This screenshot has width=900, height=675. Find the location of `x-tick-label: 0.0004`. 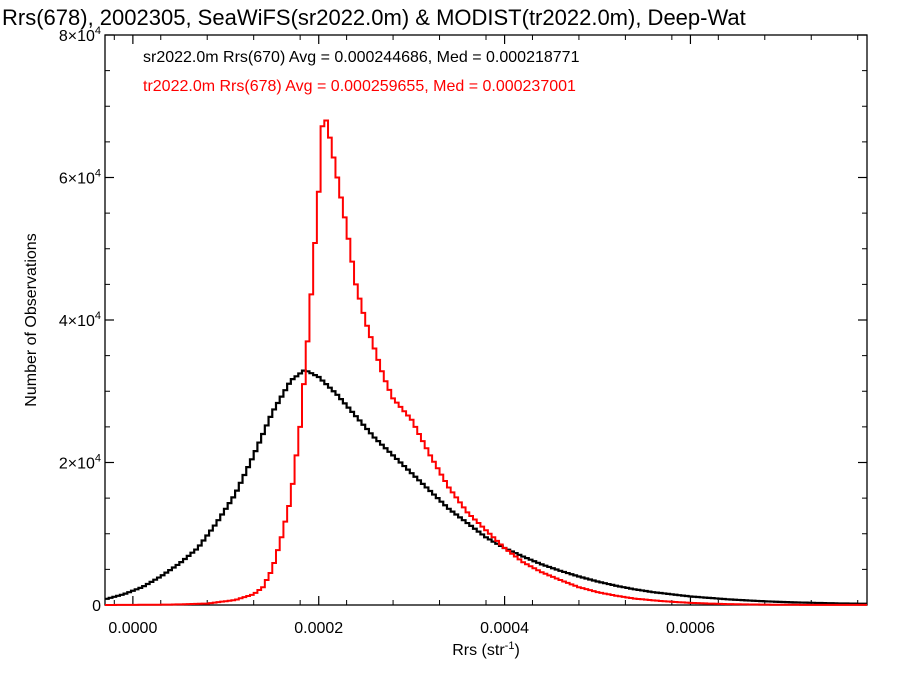

x-tick-label: 0.0004 is located at coordinates (504, 628).